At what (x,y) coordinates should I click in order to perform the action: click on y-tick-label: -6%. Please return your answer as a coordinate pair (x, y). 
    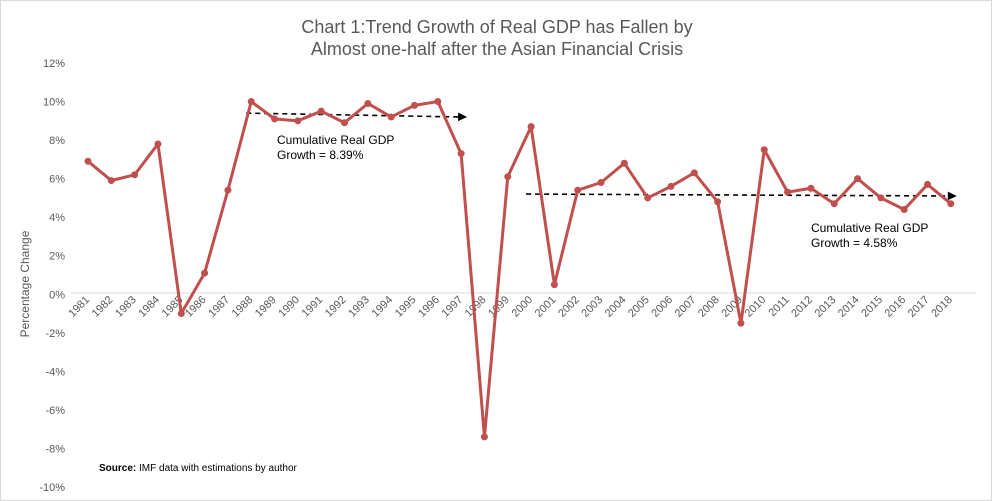
    Looking at the image, I should click on (55, 411).